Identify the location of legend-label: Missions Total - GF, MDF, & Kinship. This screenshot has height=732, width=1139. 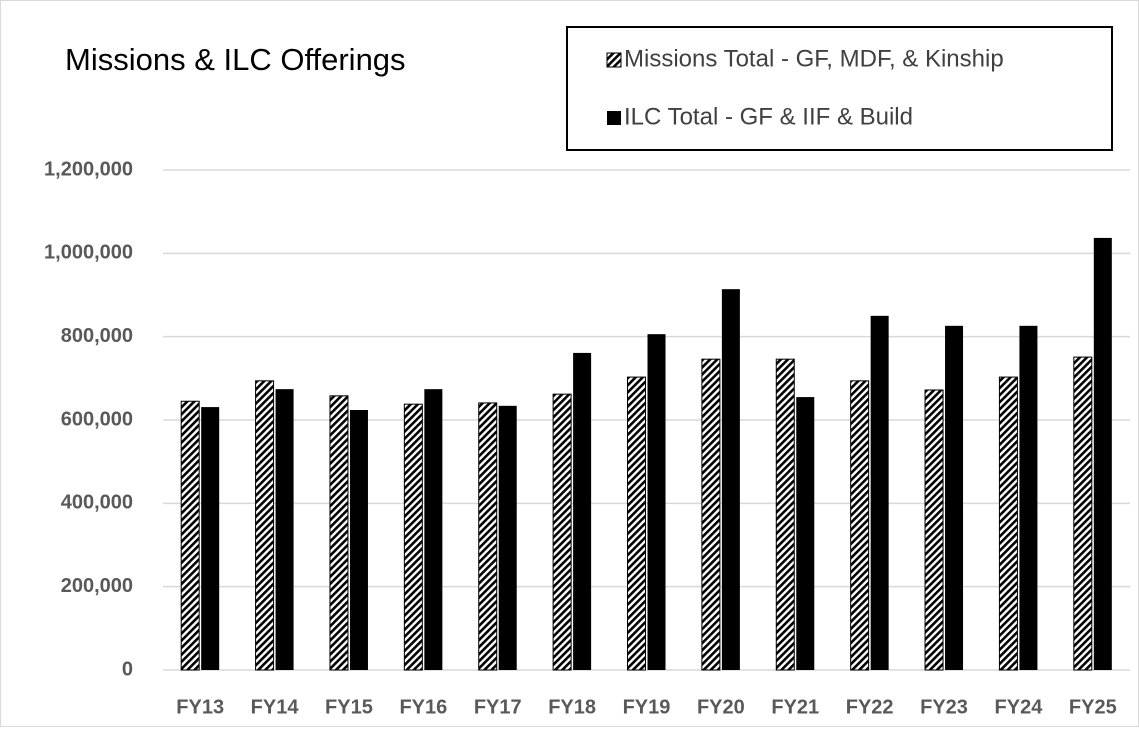
(814, 58).